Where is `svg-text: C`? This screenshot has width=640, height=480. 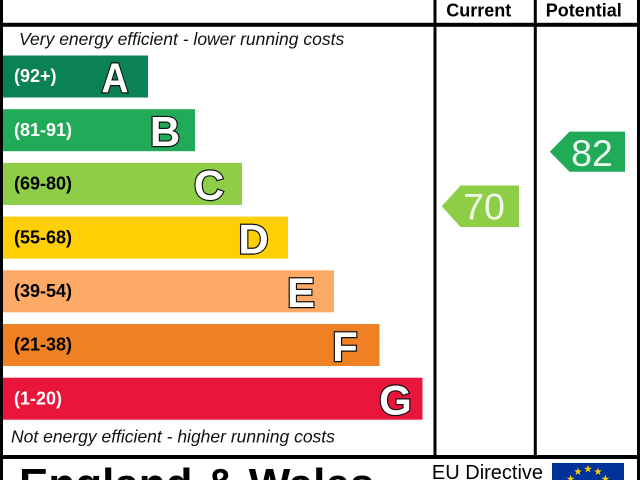
svg-text: C is located at coordinates (209, 185).